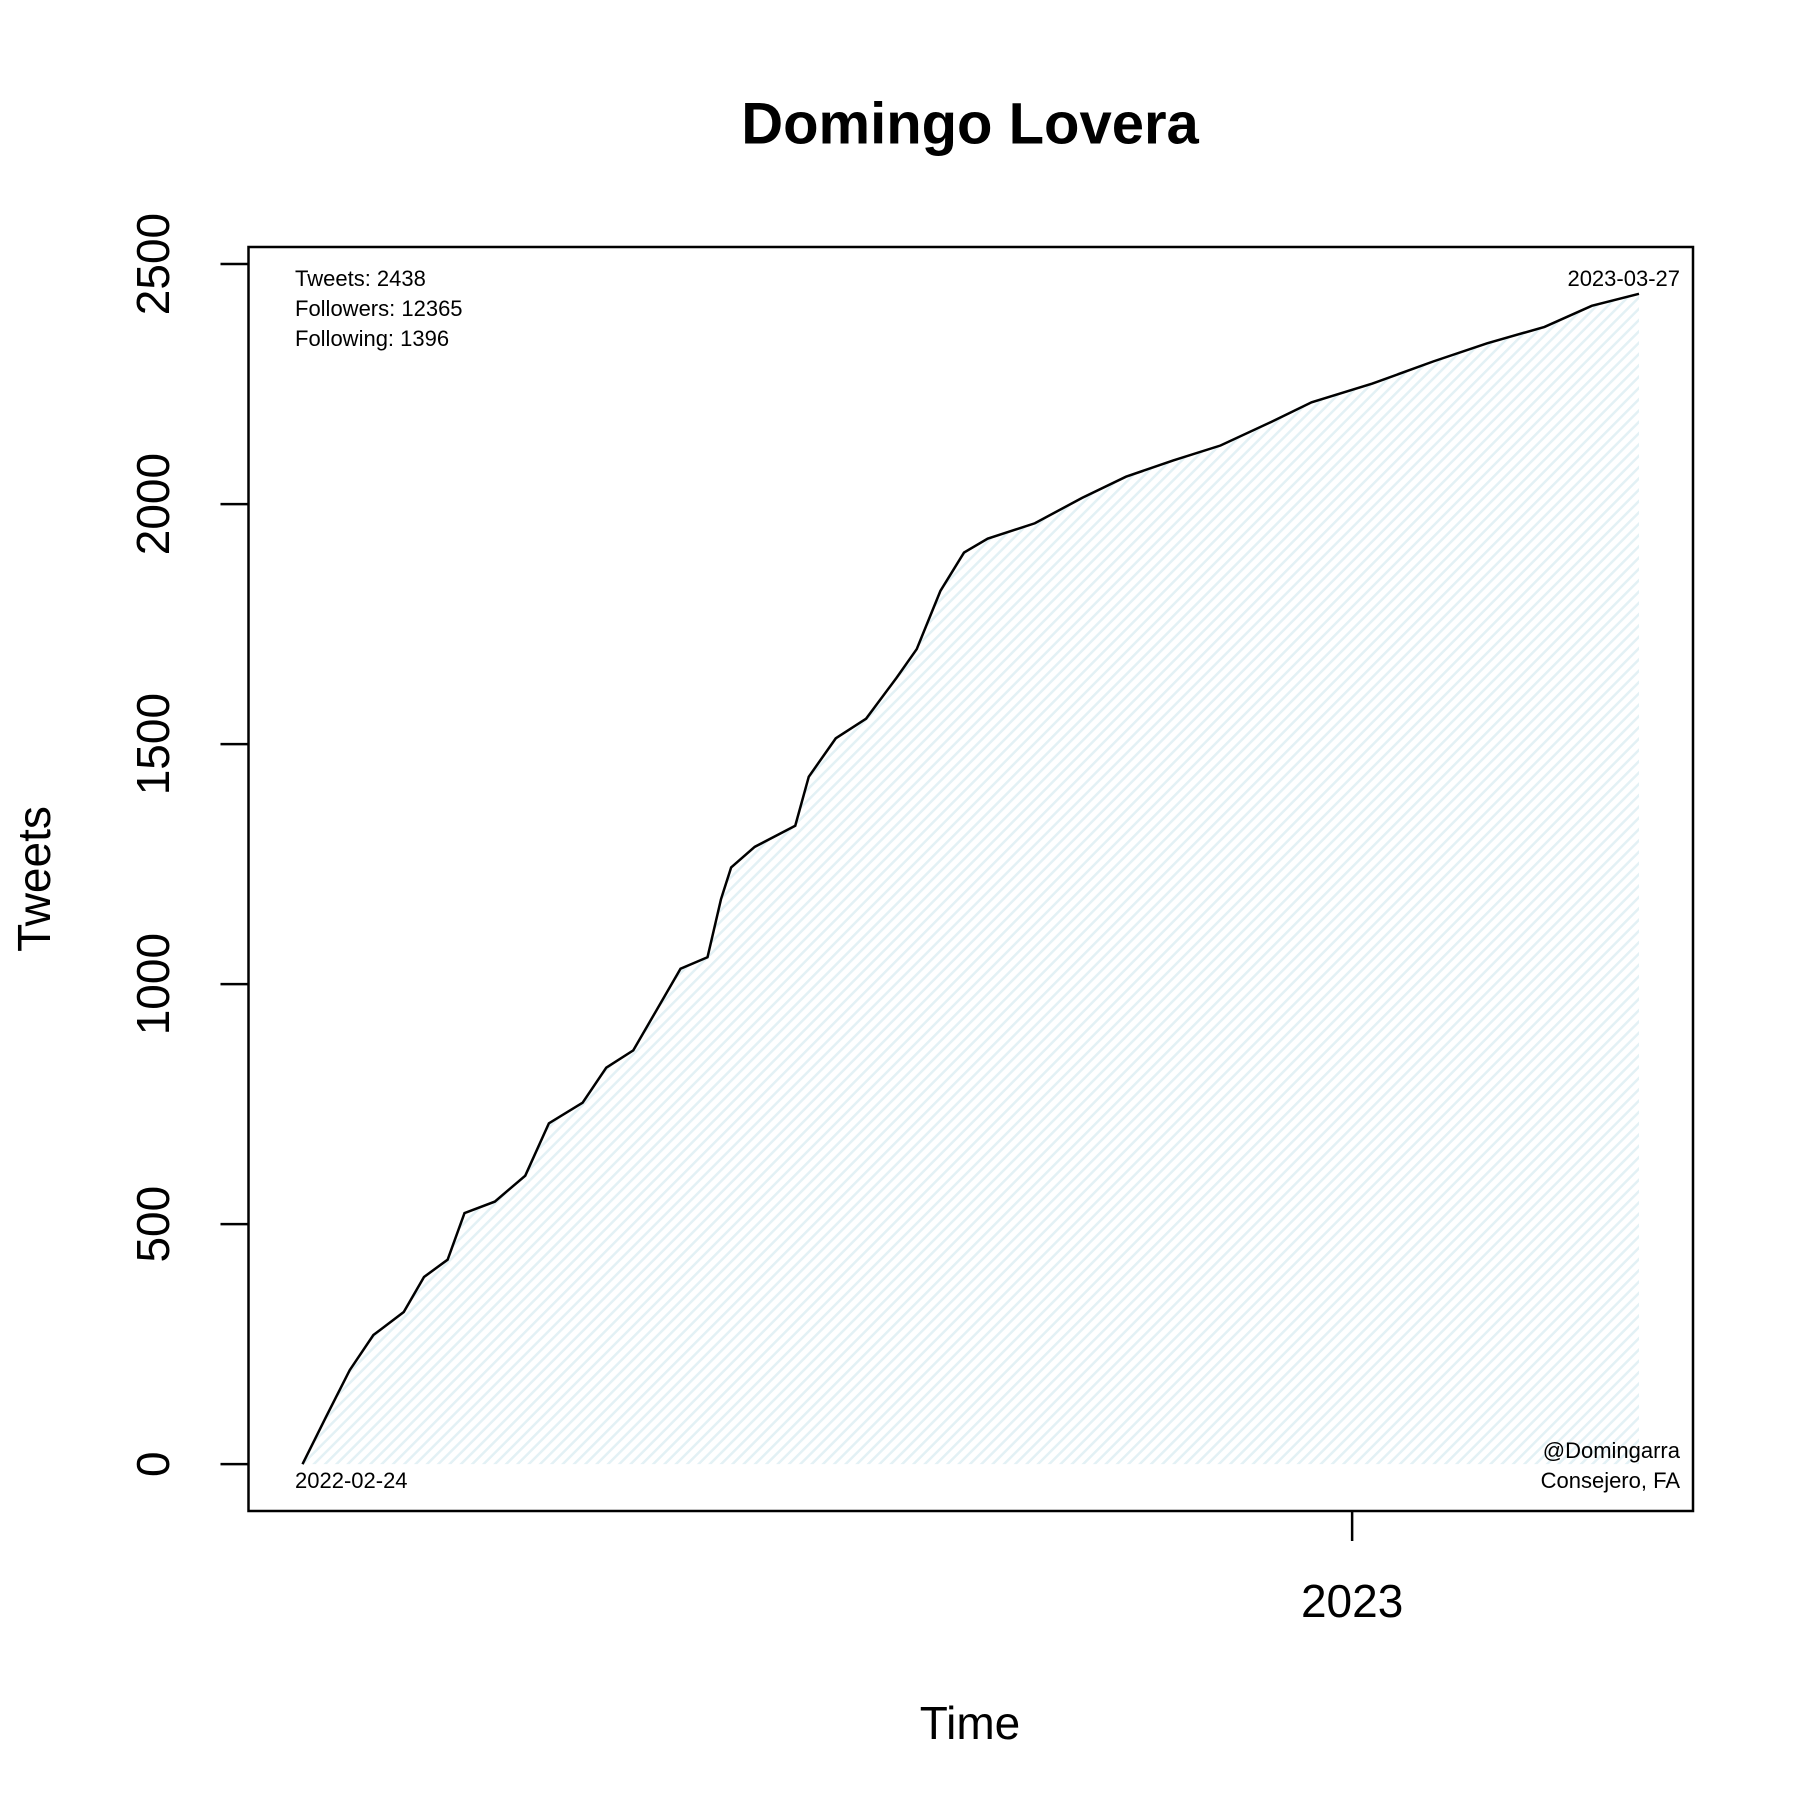 This screenshot has width=1800, height=1800. What do you see at coordinates (1352, 1601) in the screenshot?
I see `x-tick-label: 2023` at bounding box center [1352, 1601].